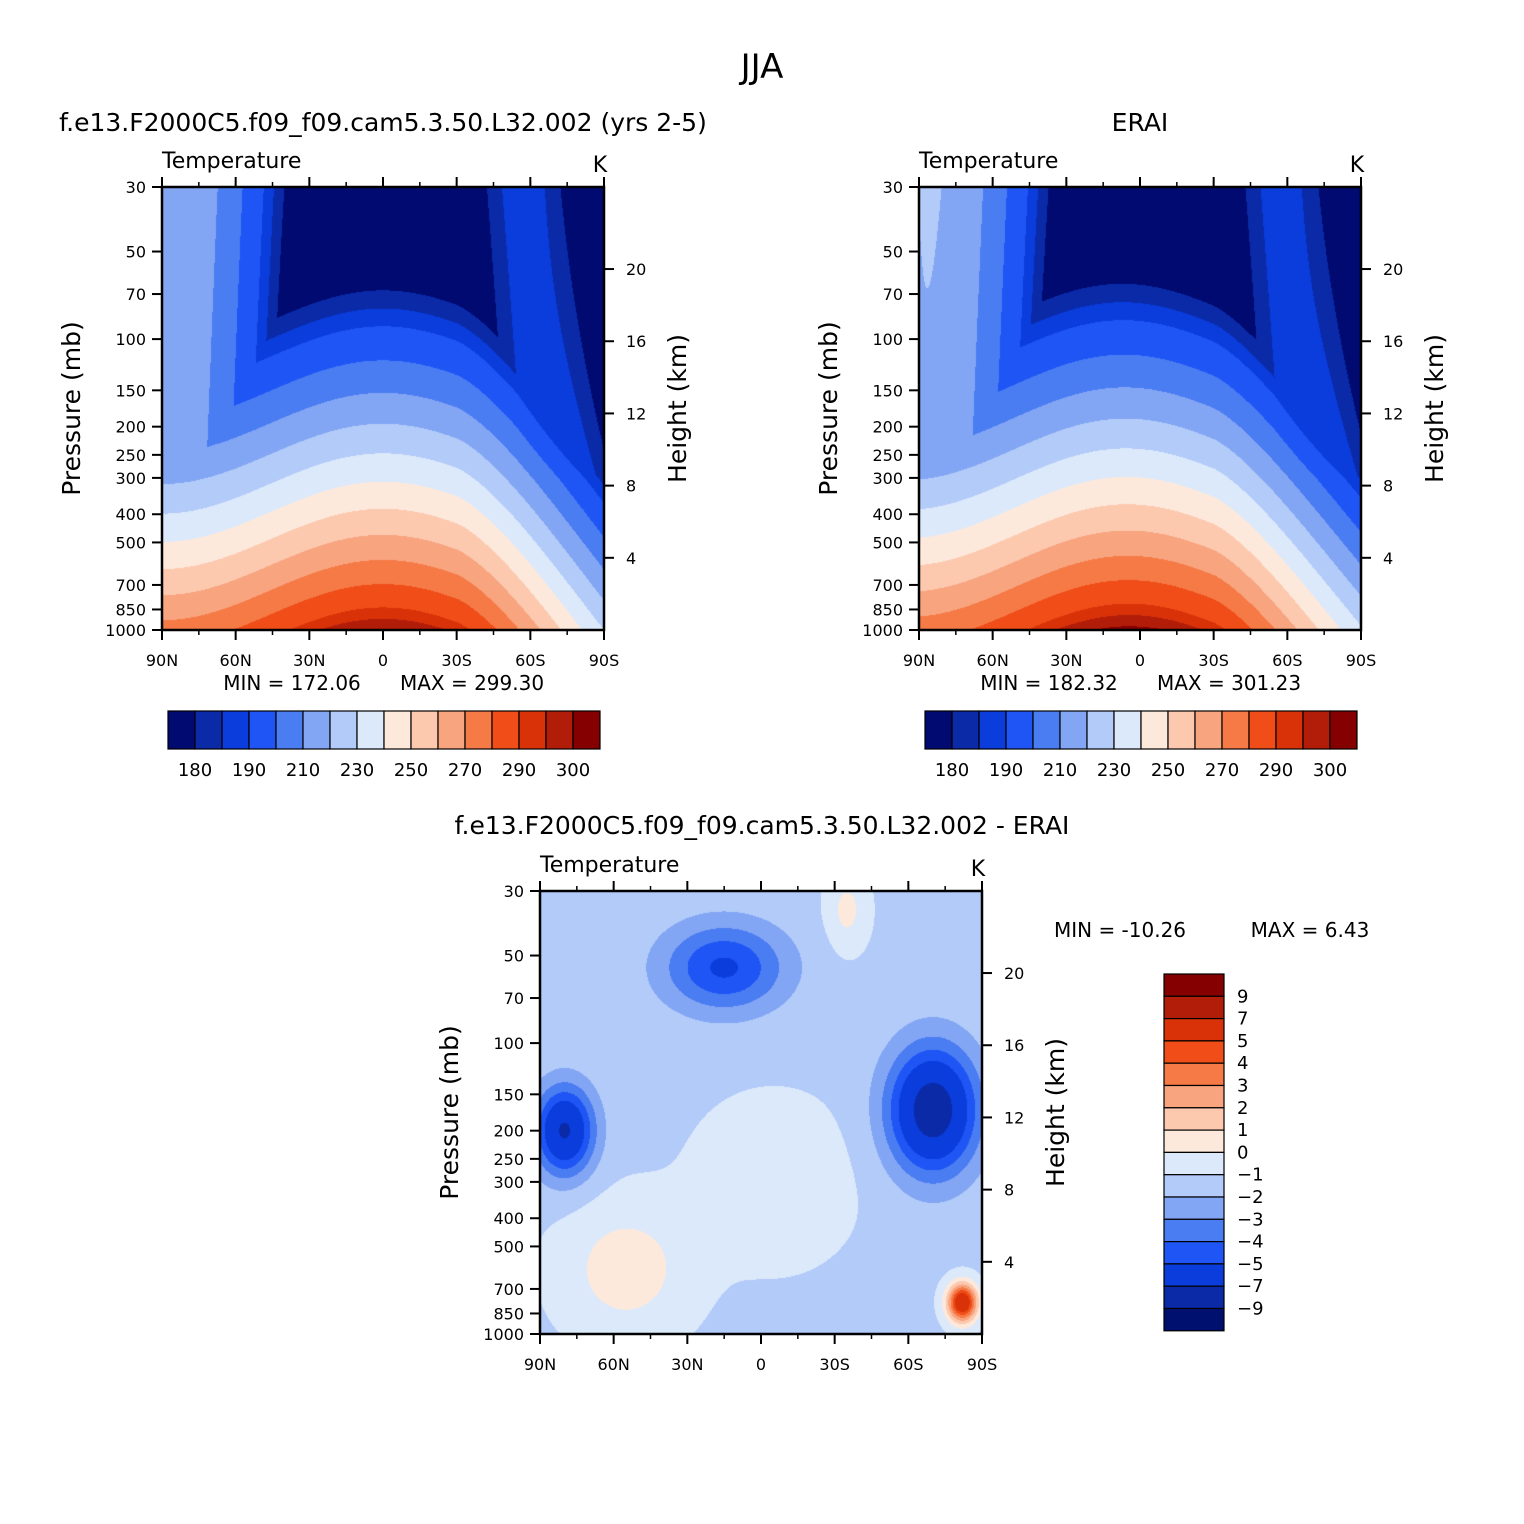  Describe the element at coordinates (1242, 1108) in the screenshot. I see `colorbar-label: 2` at that location.